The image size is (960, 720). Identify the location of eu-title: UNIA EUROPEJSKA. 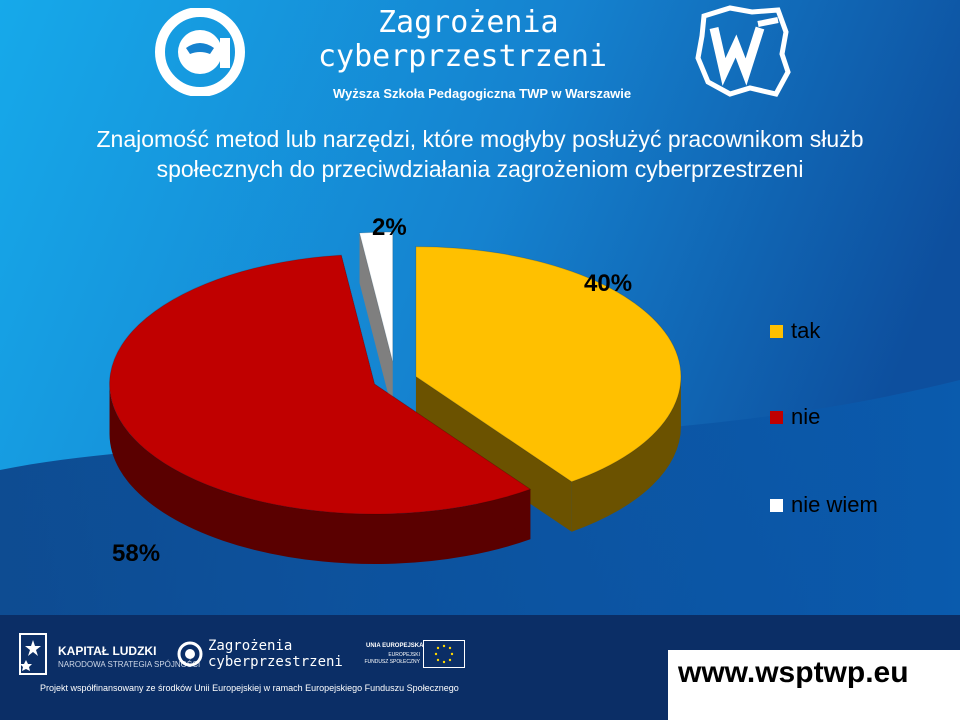
(395, 646).